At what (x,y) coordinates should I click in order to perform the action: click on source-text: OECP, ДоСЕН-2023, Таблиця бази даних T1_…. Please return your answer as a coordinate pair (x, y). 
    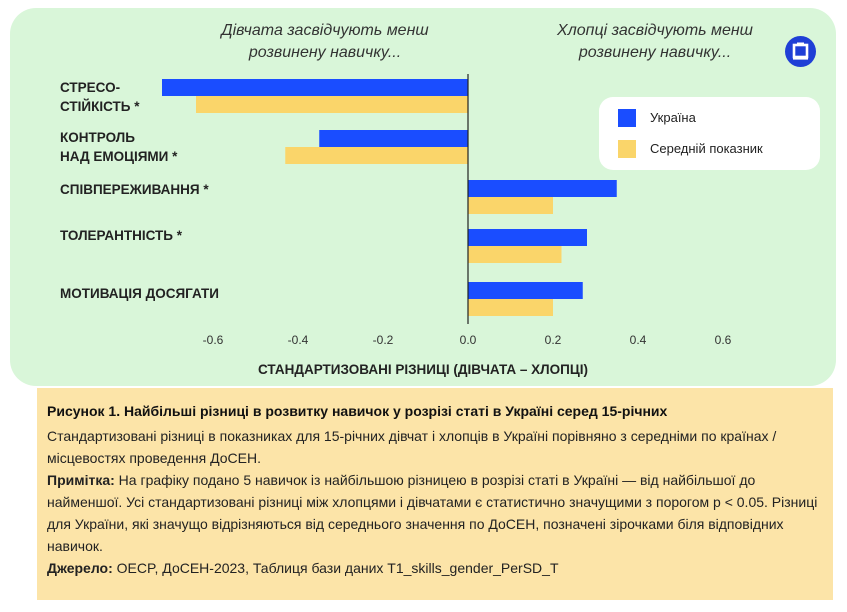
    Looking at the image, I should click on (335, 568).